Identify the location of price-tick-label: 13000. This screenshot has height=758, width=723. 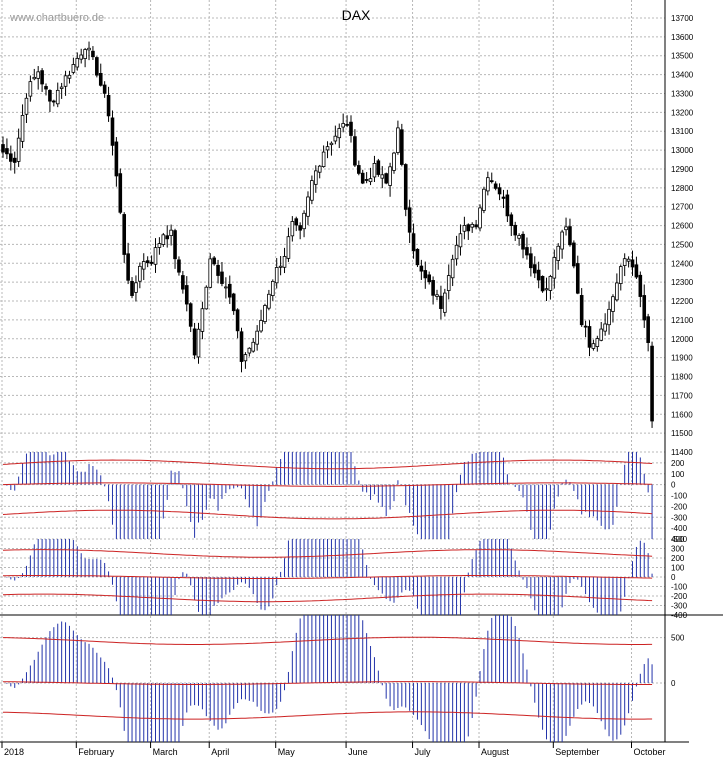
(682, 150).